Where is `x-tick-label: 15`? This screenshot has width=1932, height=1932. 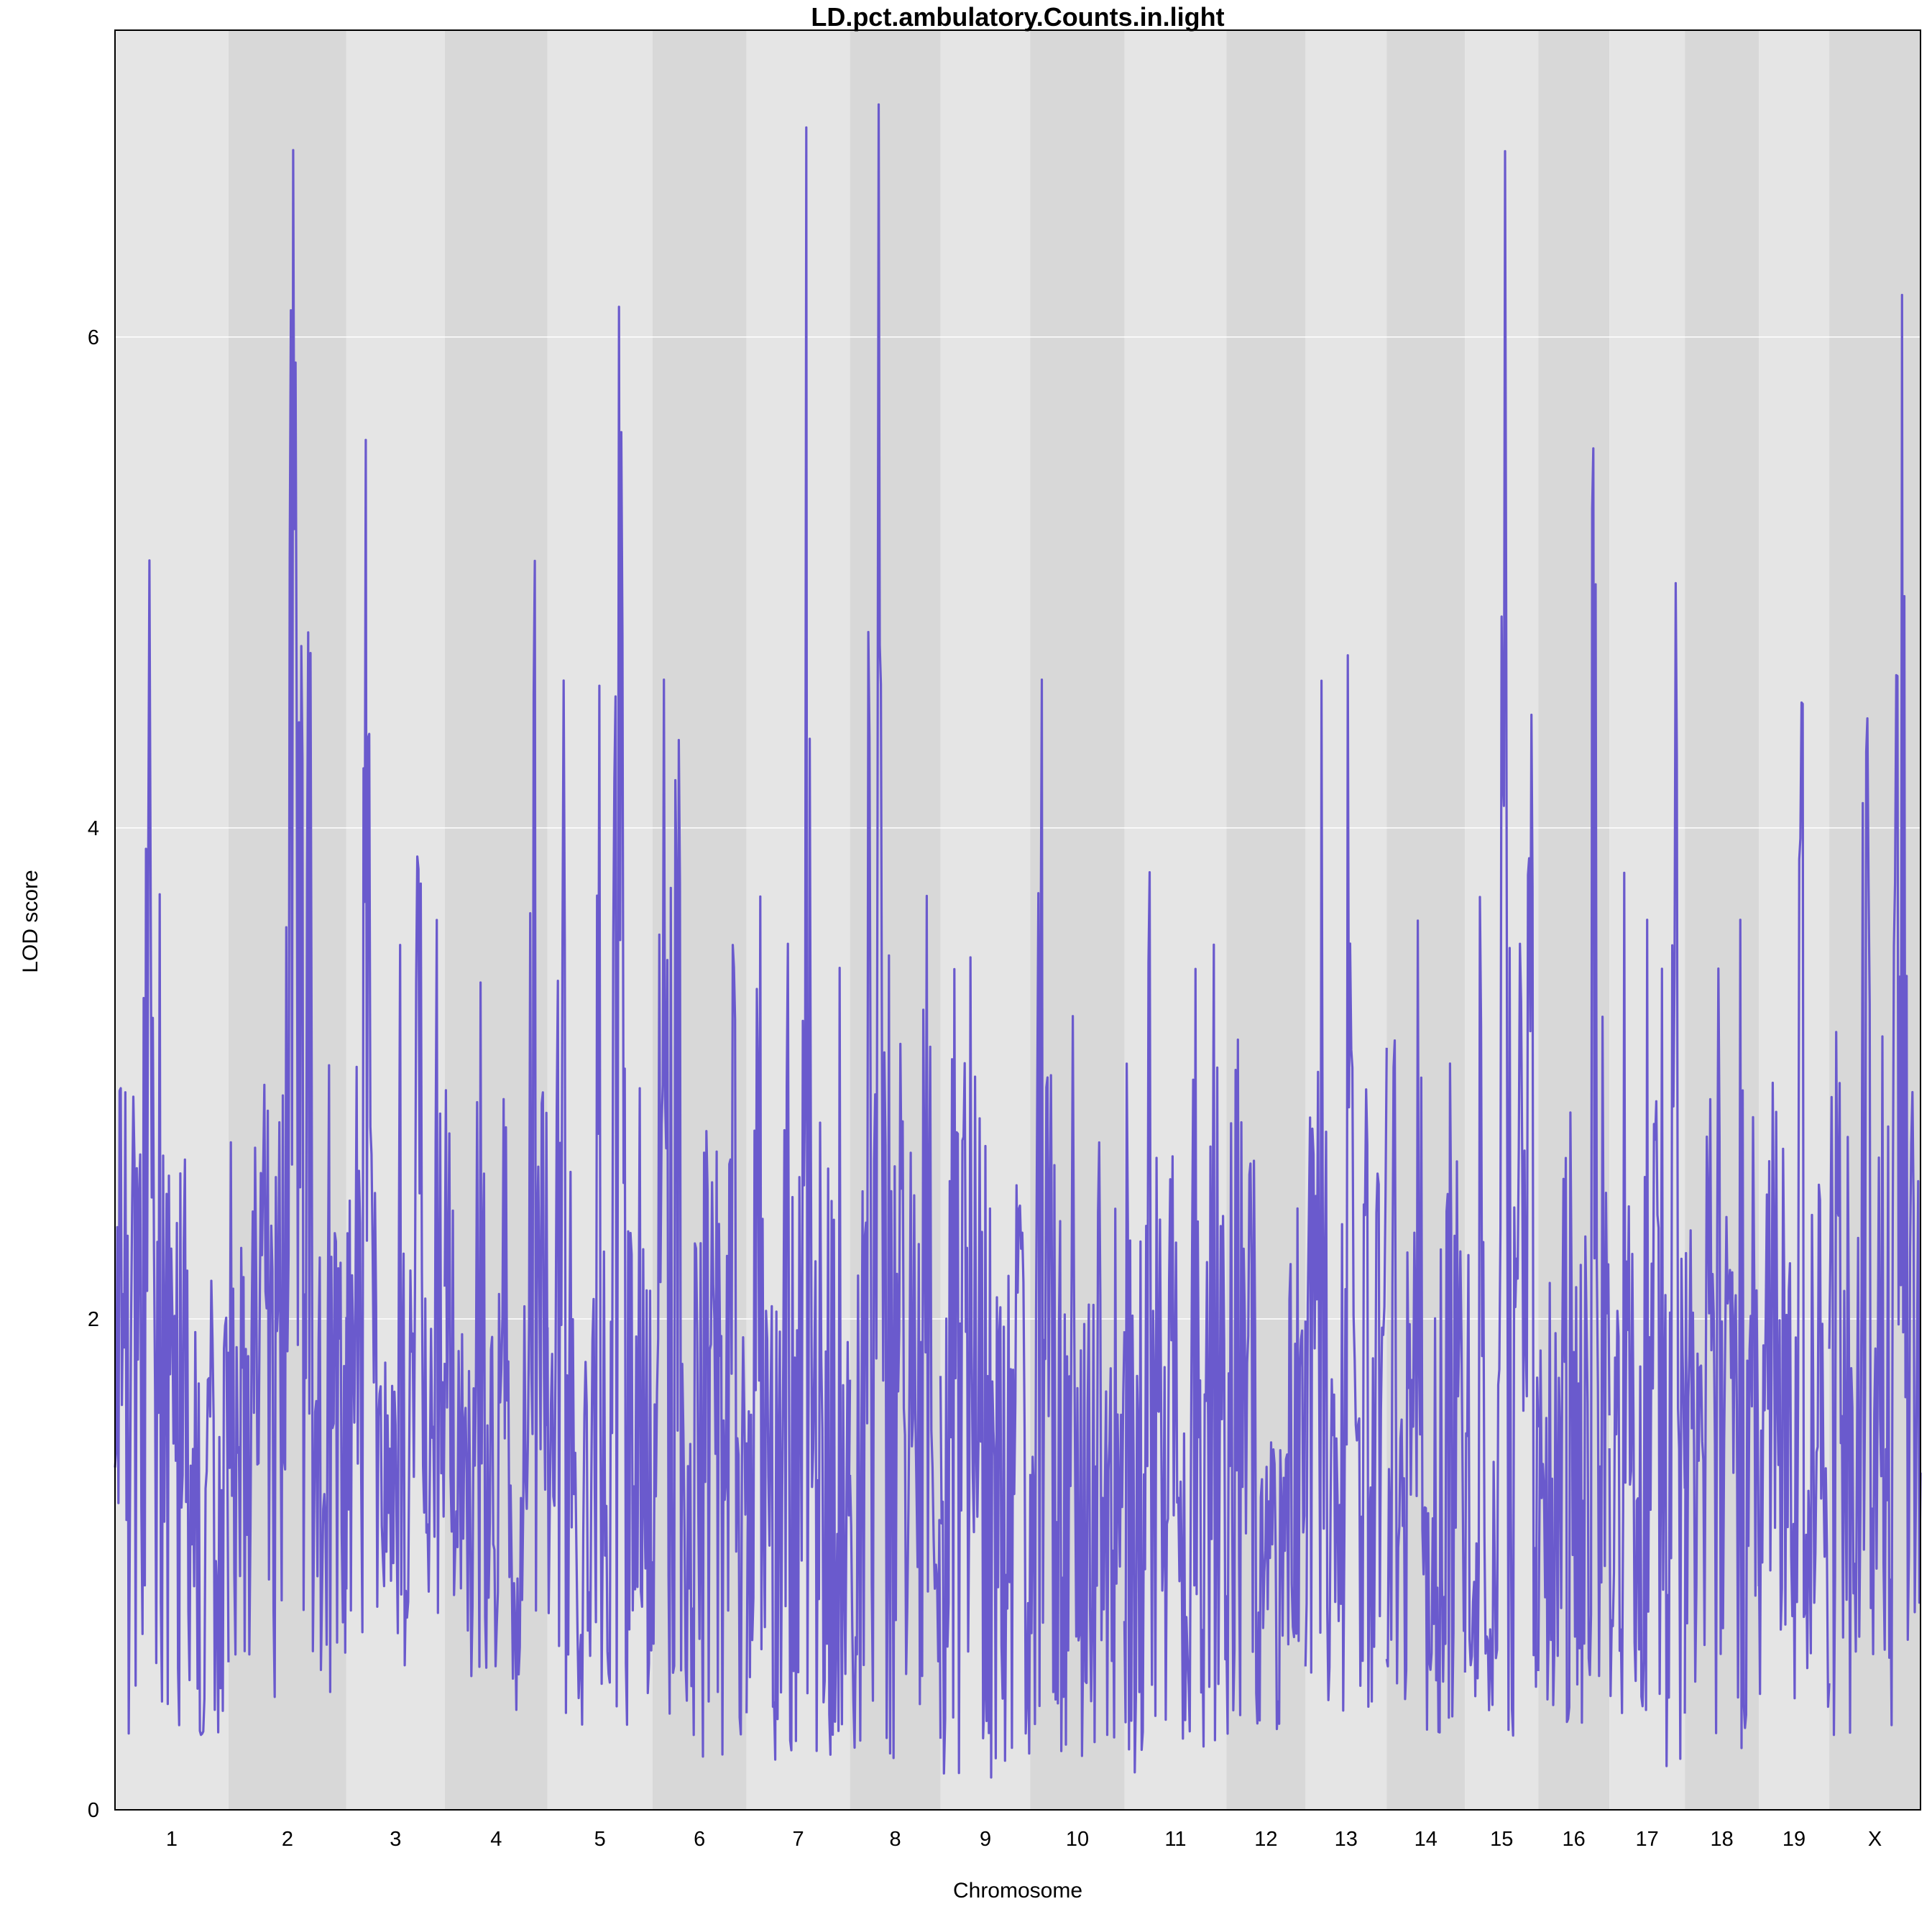 x-tick-label: 15 is located at coordinates (1501, 1839).